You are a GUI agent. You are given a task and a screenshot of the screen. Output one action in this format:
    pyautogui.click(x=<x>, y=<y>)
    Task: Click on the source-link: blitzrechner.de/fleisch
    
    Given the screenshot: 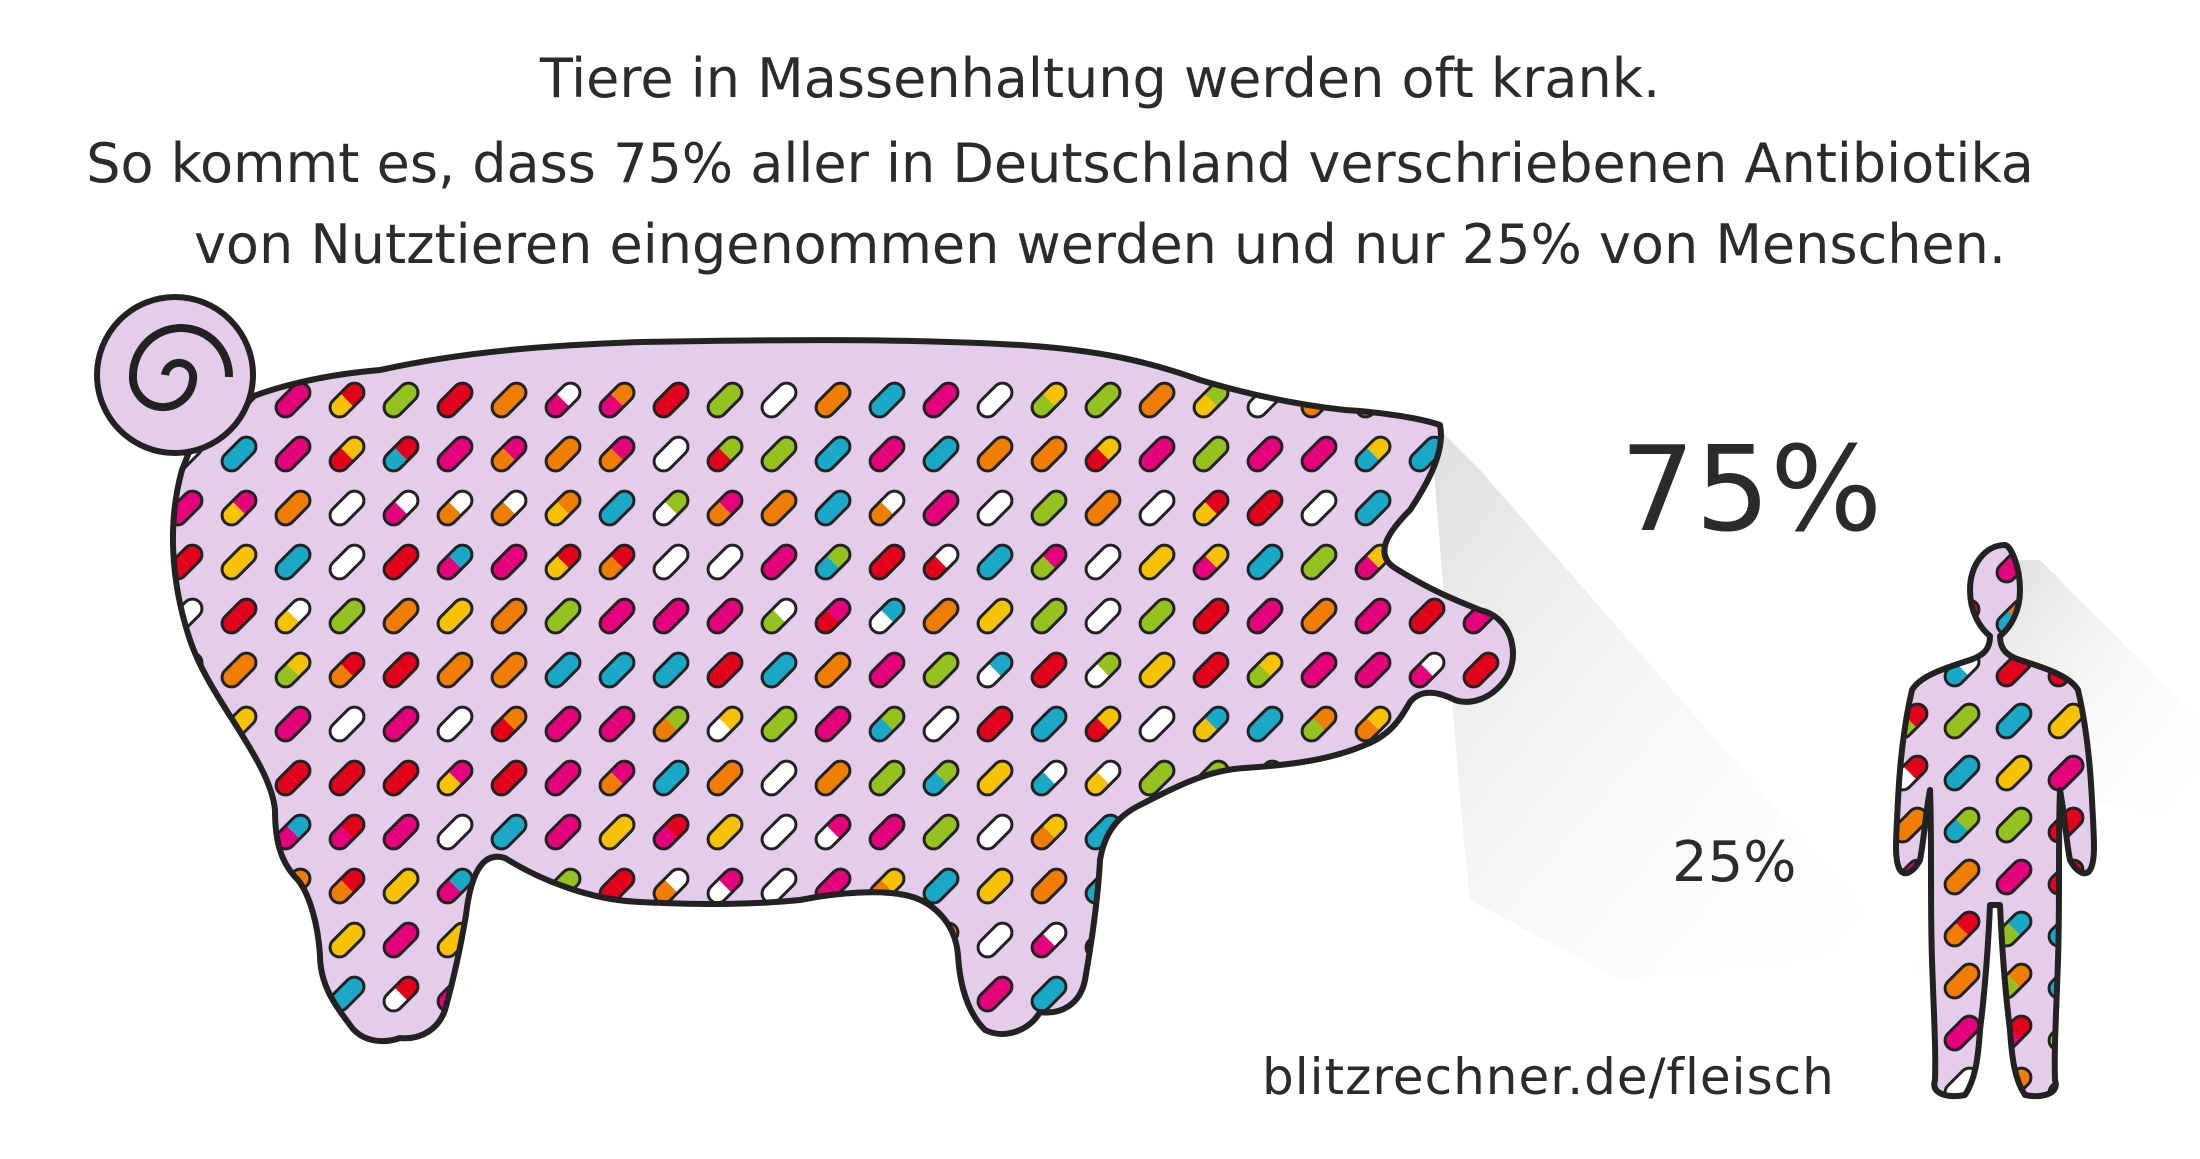 What is the action you would take?
    pyautogui.click(x=1548, y=1077)
    